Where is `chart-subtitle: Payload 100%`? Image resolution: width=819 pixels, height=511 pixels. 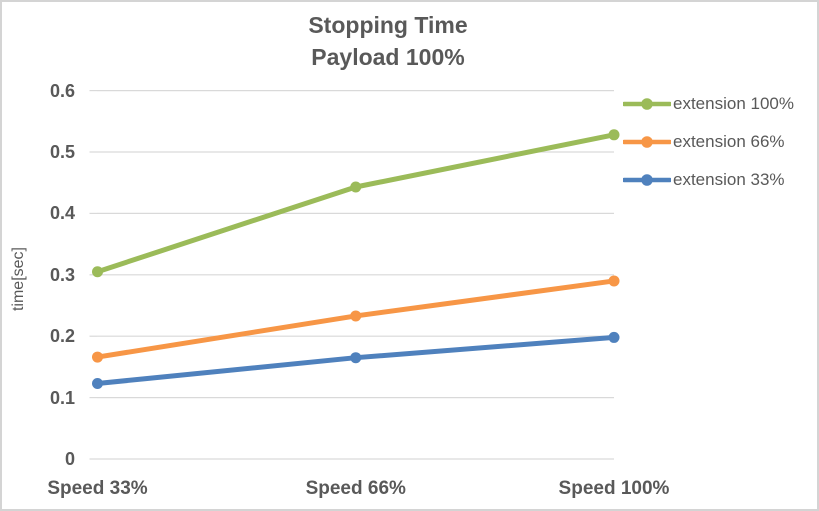 chart-subtitle: Payload 100% is located at coordinates (388, 57).